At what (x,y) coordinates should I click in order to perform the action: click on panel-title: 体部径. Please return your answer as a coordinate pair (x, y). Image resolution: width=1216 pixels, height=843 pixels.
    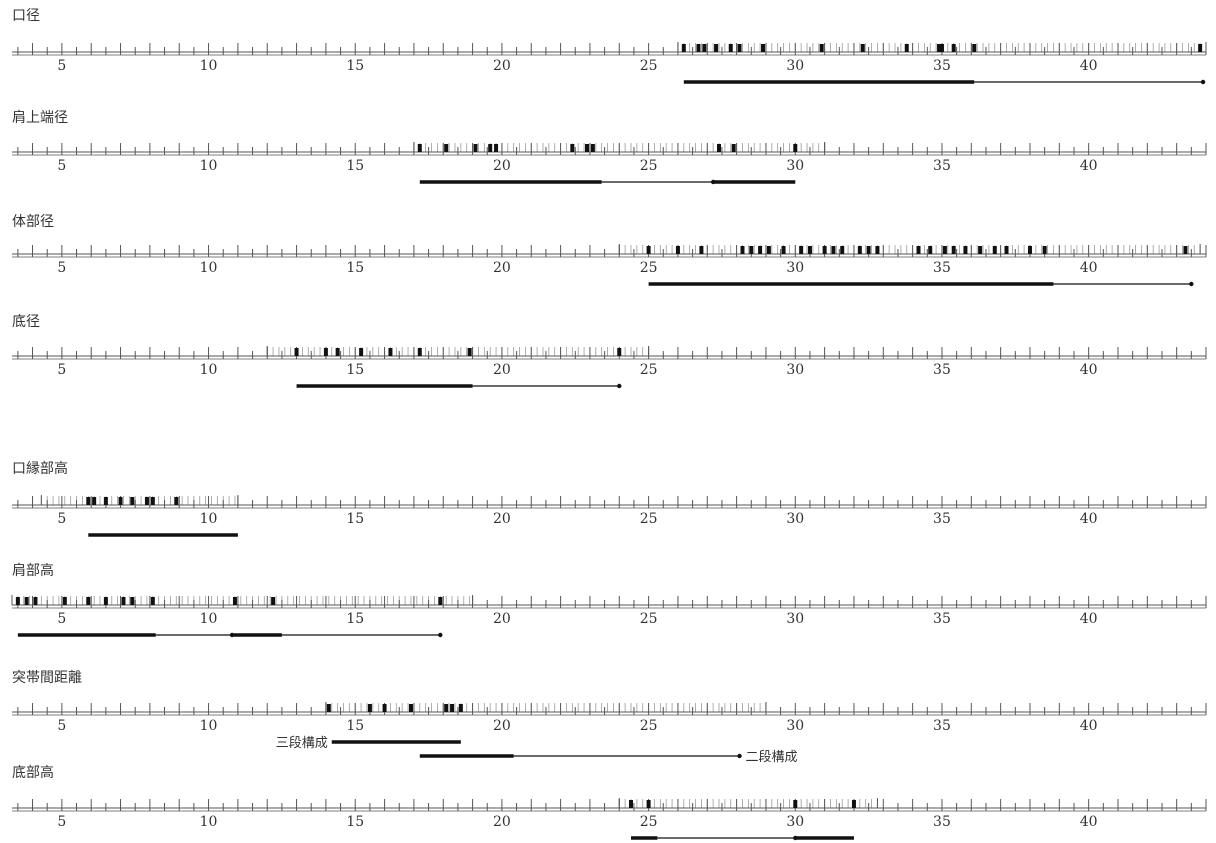
    Looking at the image, I should click on (33, 222).